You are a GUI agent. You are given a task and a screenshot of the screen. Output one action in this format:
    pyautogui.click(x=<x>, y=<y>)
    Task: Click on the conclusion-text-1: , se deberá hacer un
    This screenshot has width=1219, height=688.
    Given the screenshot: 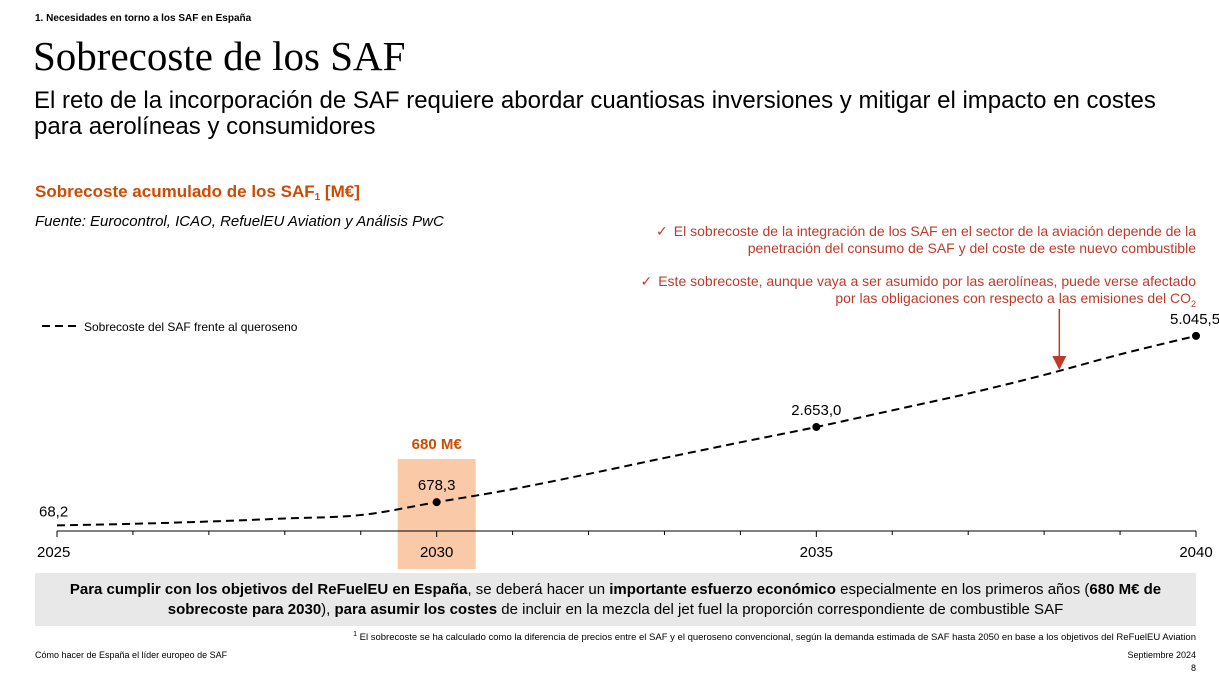 What is the action you would take?
    pyautogui.click(x=538, y=589)
    